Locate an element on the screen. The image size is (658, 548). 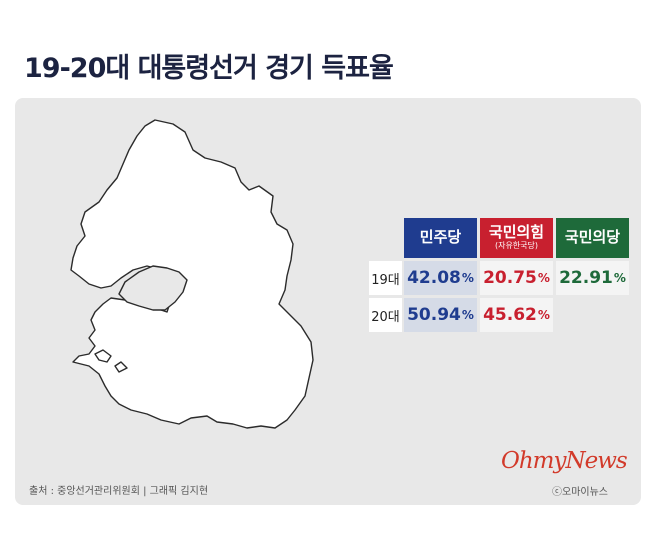
party-header-peoples: 국민의당 is located at coordinates (592, 238).